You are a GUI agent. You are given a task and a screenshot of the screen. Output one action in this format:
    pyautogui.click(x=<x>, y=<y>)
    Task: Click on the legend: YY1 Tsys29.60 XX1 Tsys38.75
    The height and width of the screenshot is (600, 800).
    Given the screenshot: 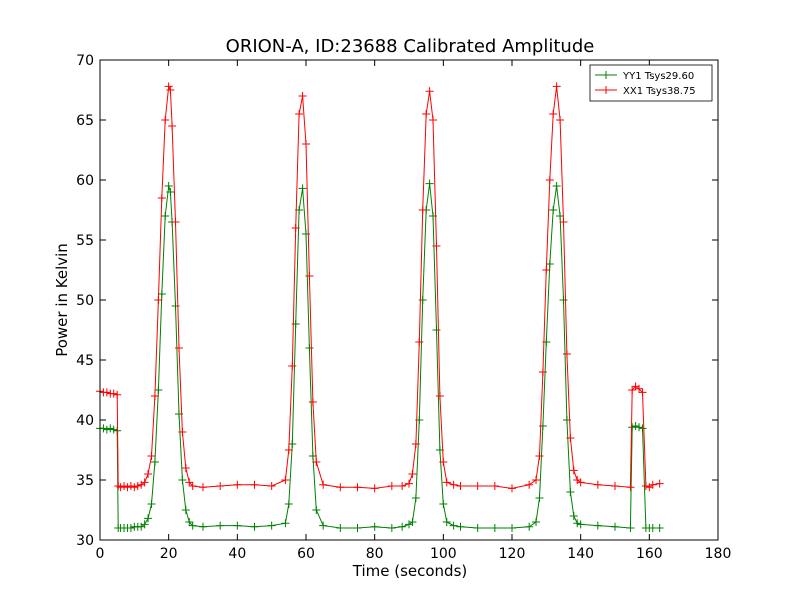 What is the action you would take?
    pyautogui.click(x=651, y=83)
    